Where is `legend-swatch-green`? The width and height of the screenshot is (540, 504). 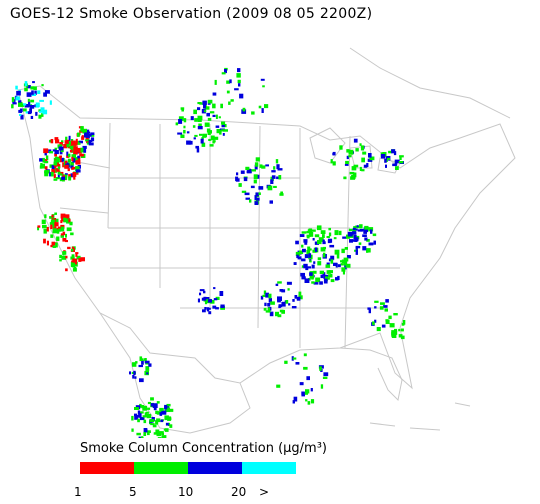
legend-swatch-green is located at coordinates (161, 468).